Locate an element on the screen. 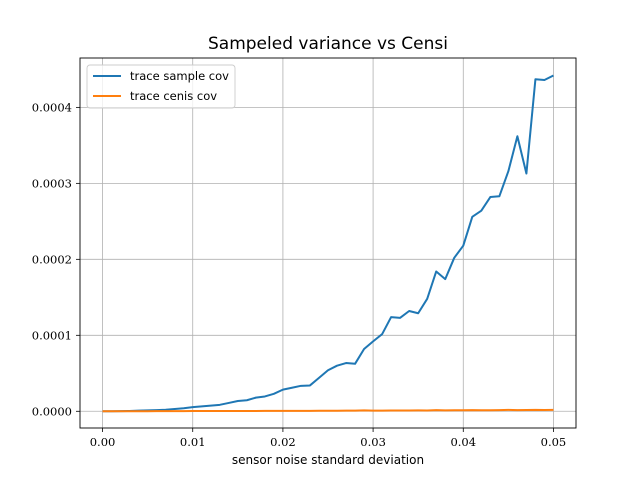 This screenshot has height=480, width=640. chart-title: Sampeled variance vs Censi is located at coordinates (328, 44).